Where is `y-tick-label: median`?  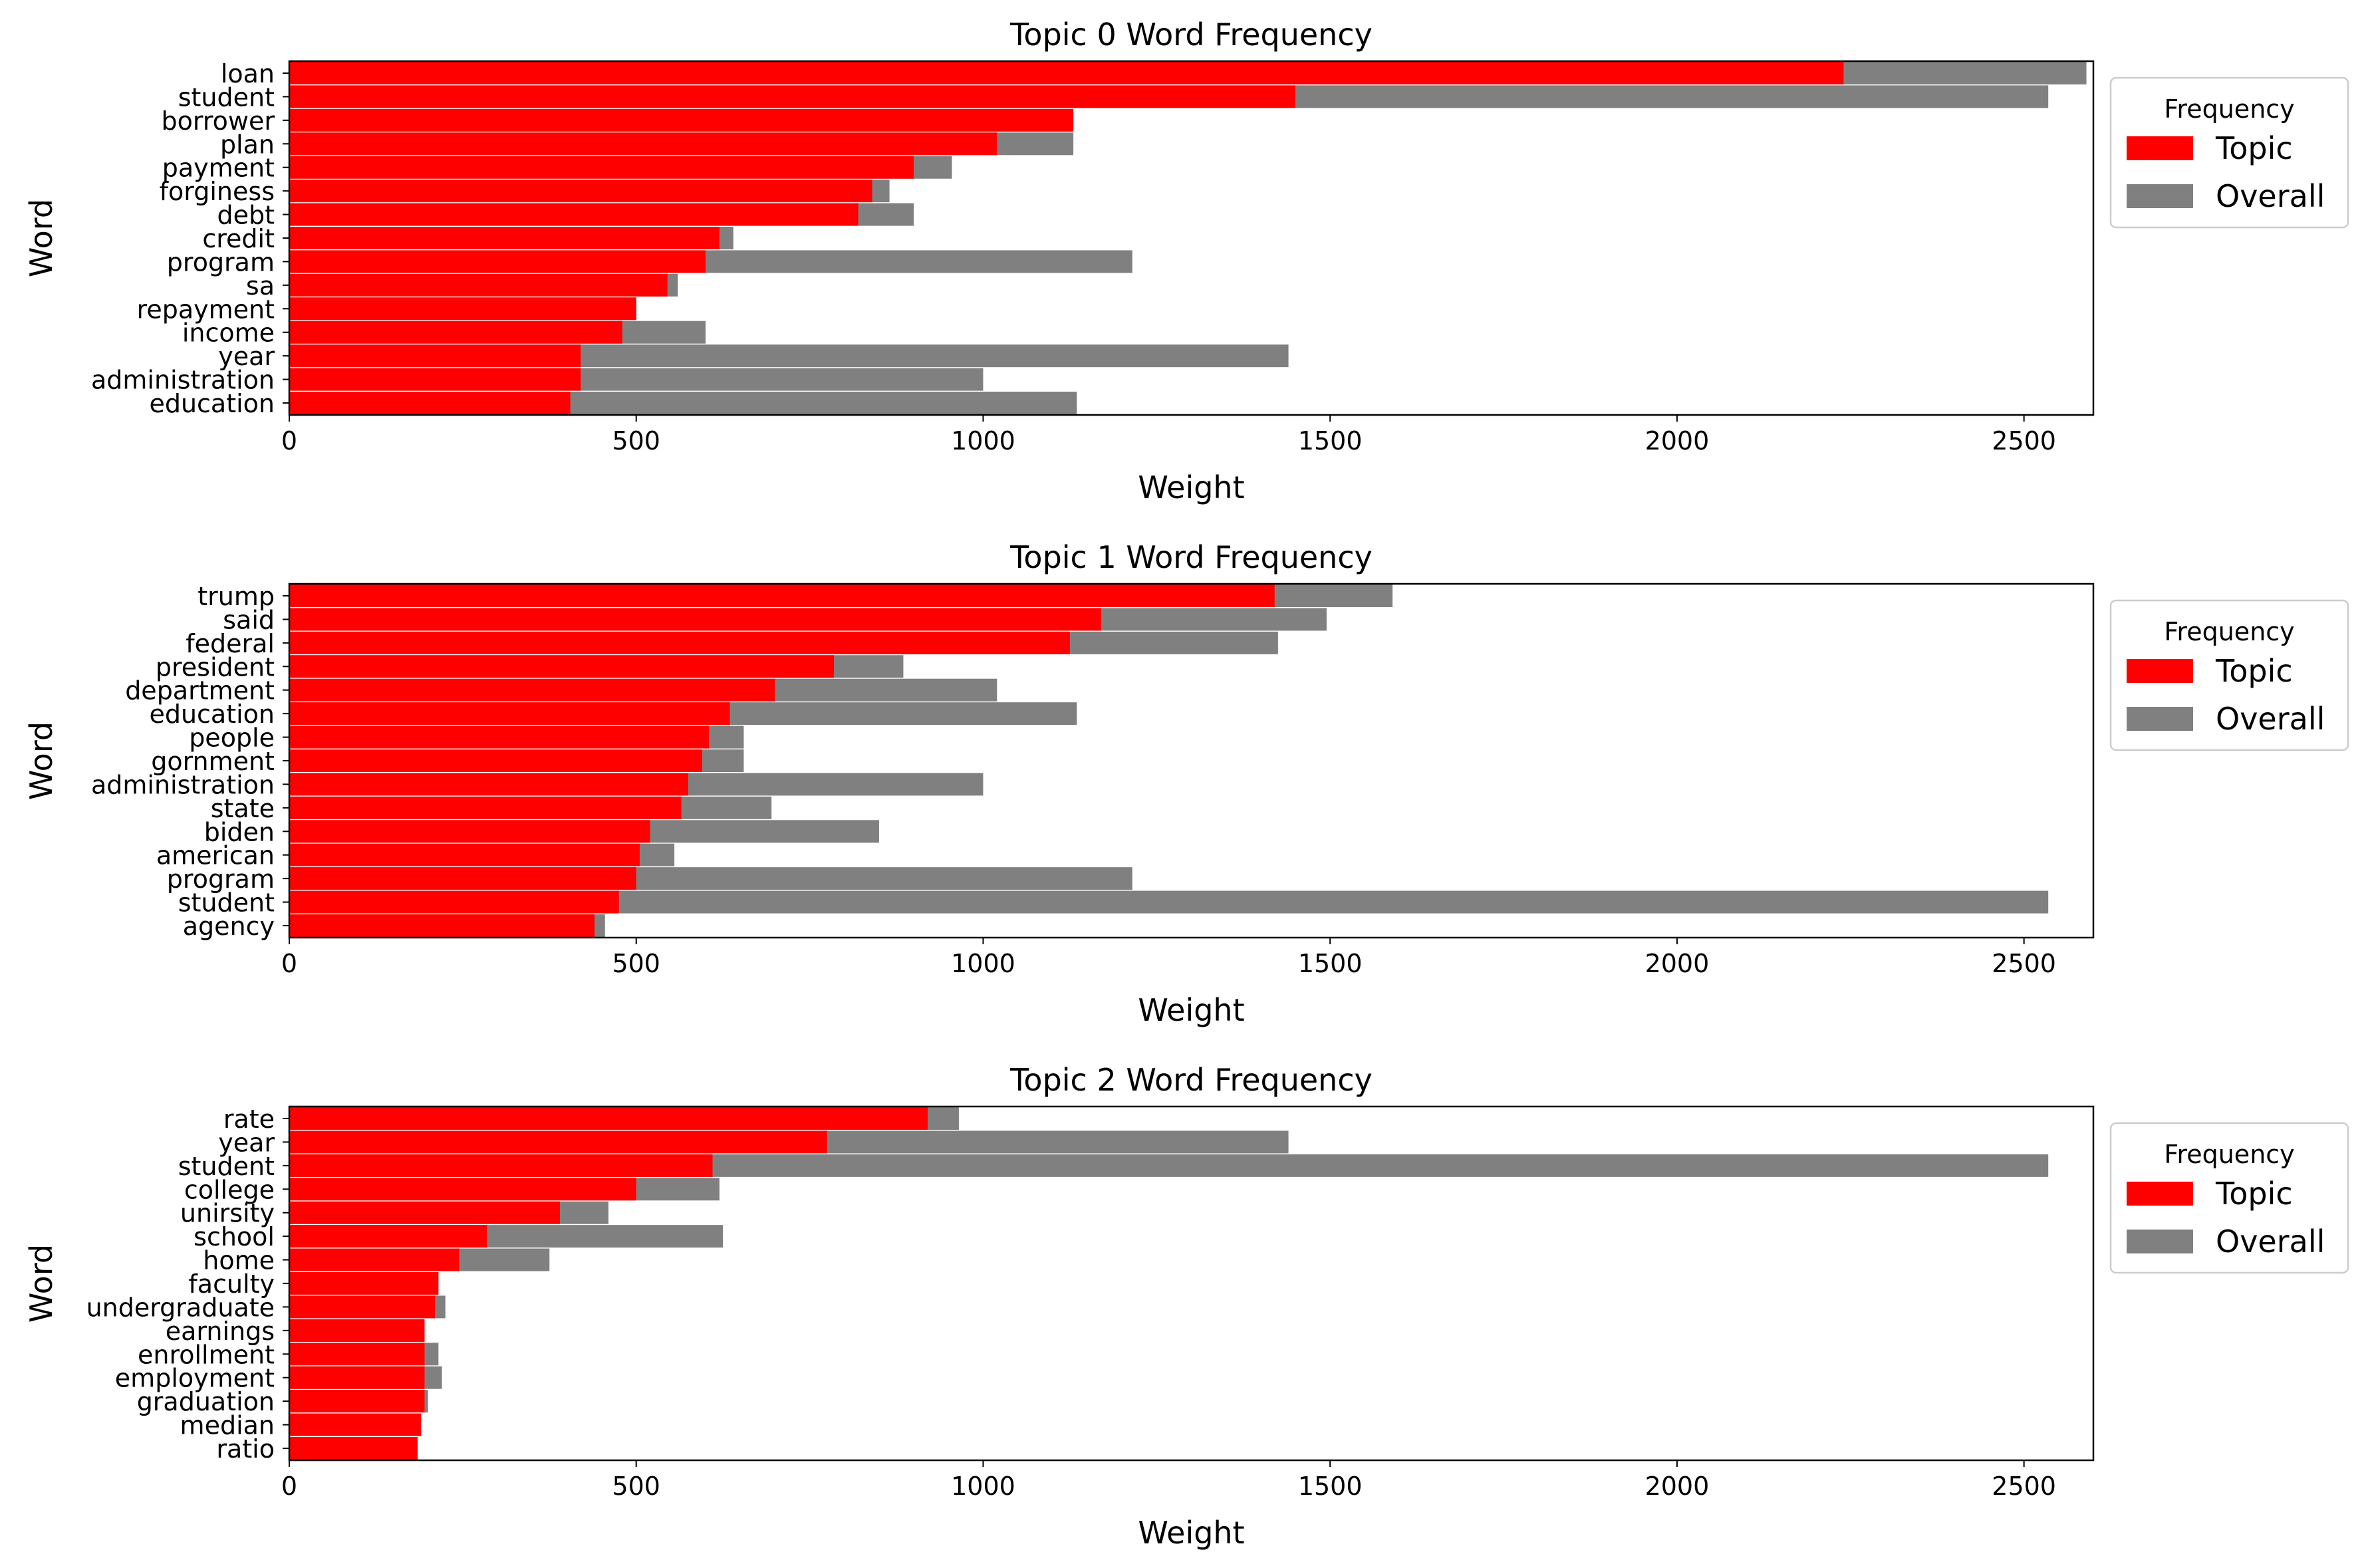
y-tick-label: median is located at coordinates (227, 1425).